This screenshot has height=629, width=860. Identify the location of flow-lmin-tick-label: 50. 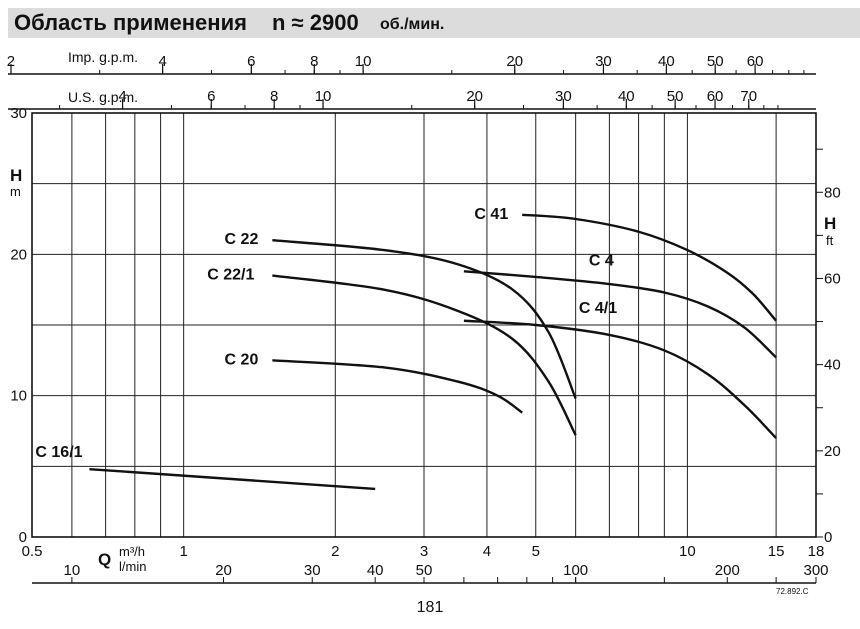
(424, 570).